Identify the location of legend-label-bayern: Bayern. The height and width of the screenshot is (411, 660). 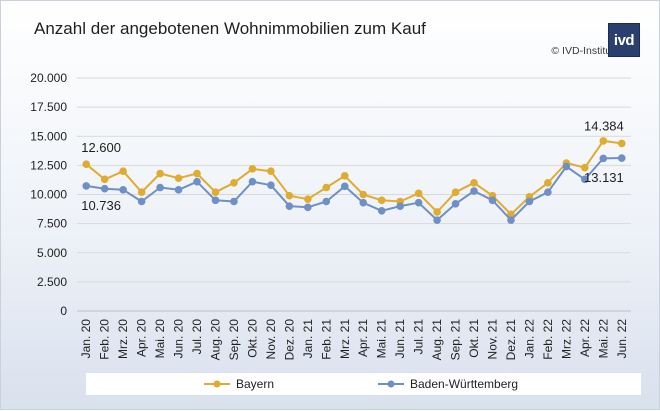
(255, 384).